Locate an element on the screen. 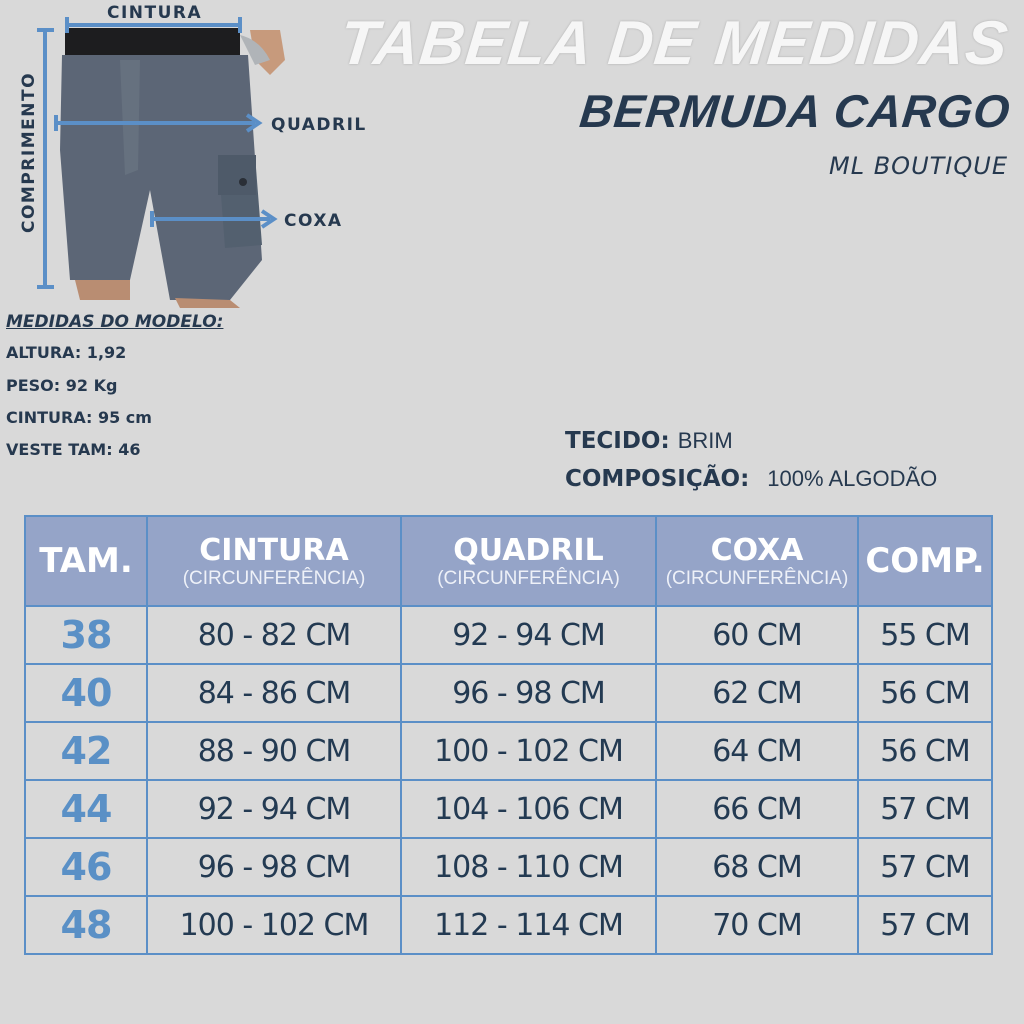 This screenshot has height=1024, width=1024. header-coxa: COXA (CIRCUNFERÊNCIA) is located at coordinates (757, 561).